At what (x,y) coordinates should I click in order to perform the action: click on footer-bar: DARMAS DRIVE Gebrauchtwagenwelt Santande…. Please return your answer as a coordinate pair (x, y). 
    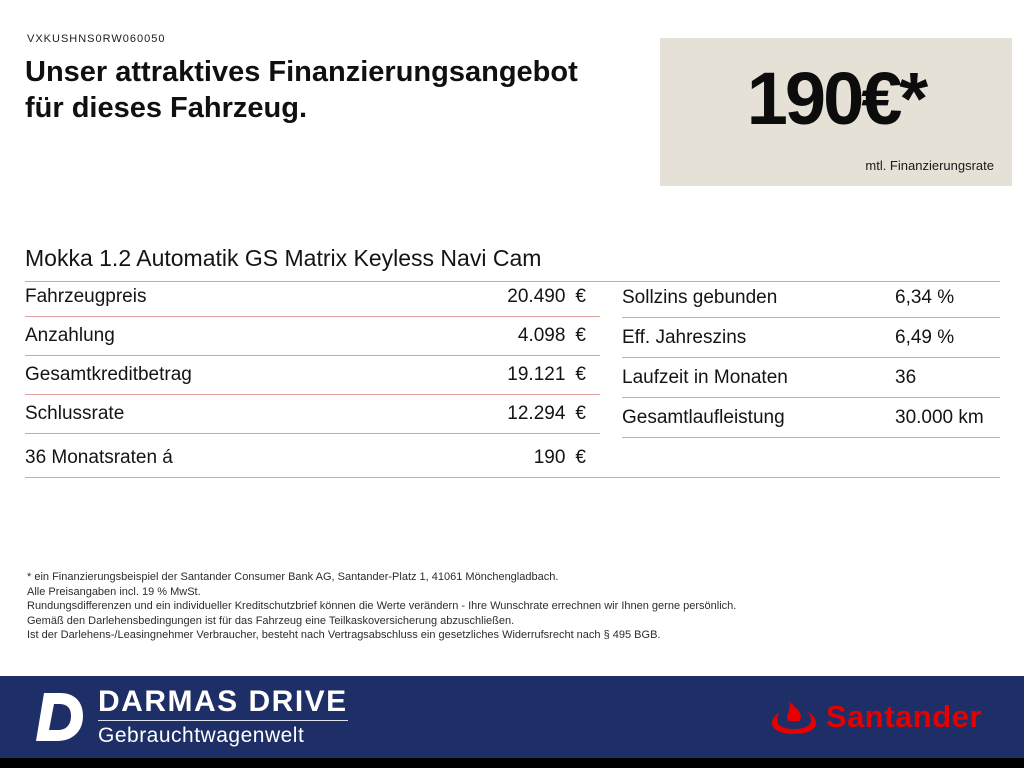
    Looking at the image, I should click on (512, 717).